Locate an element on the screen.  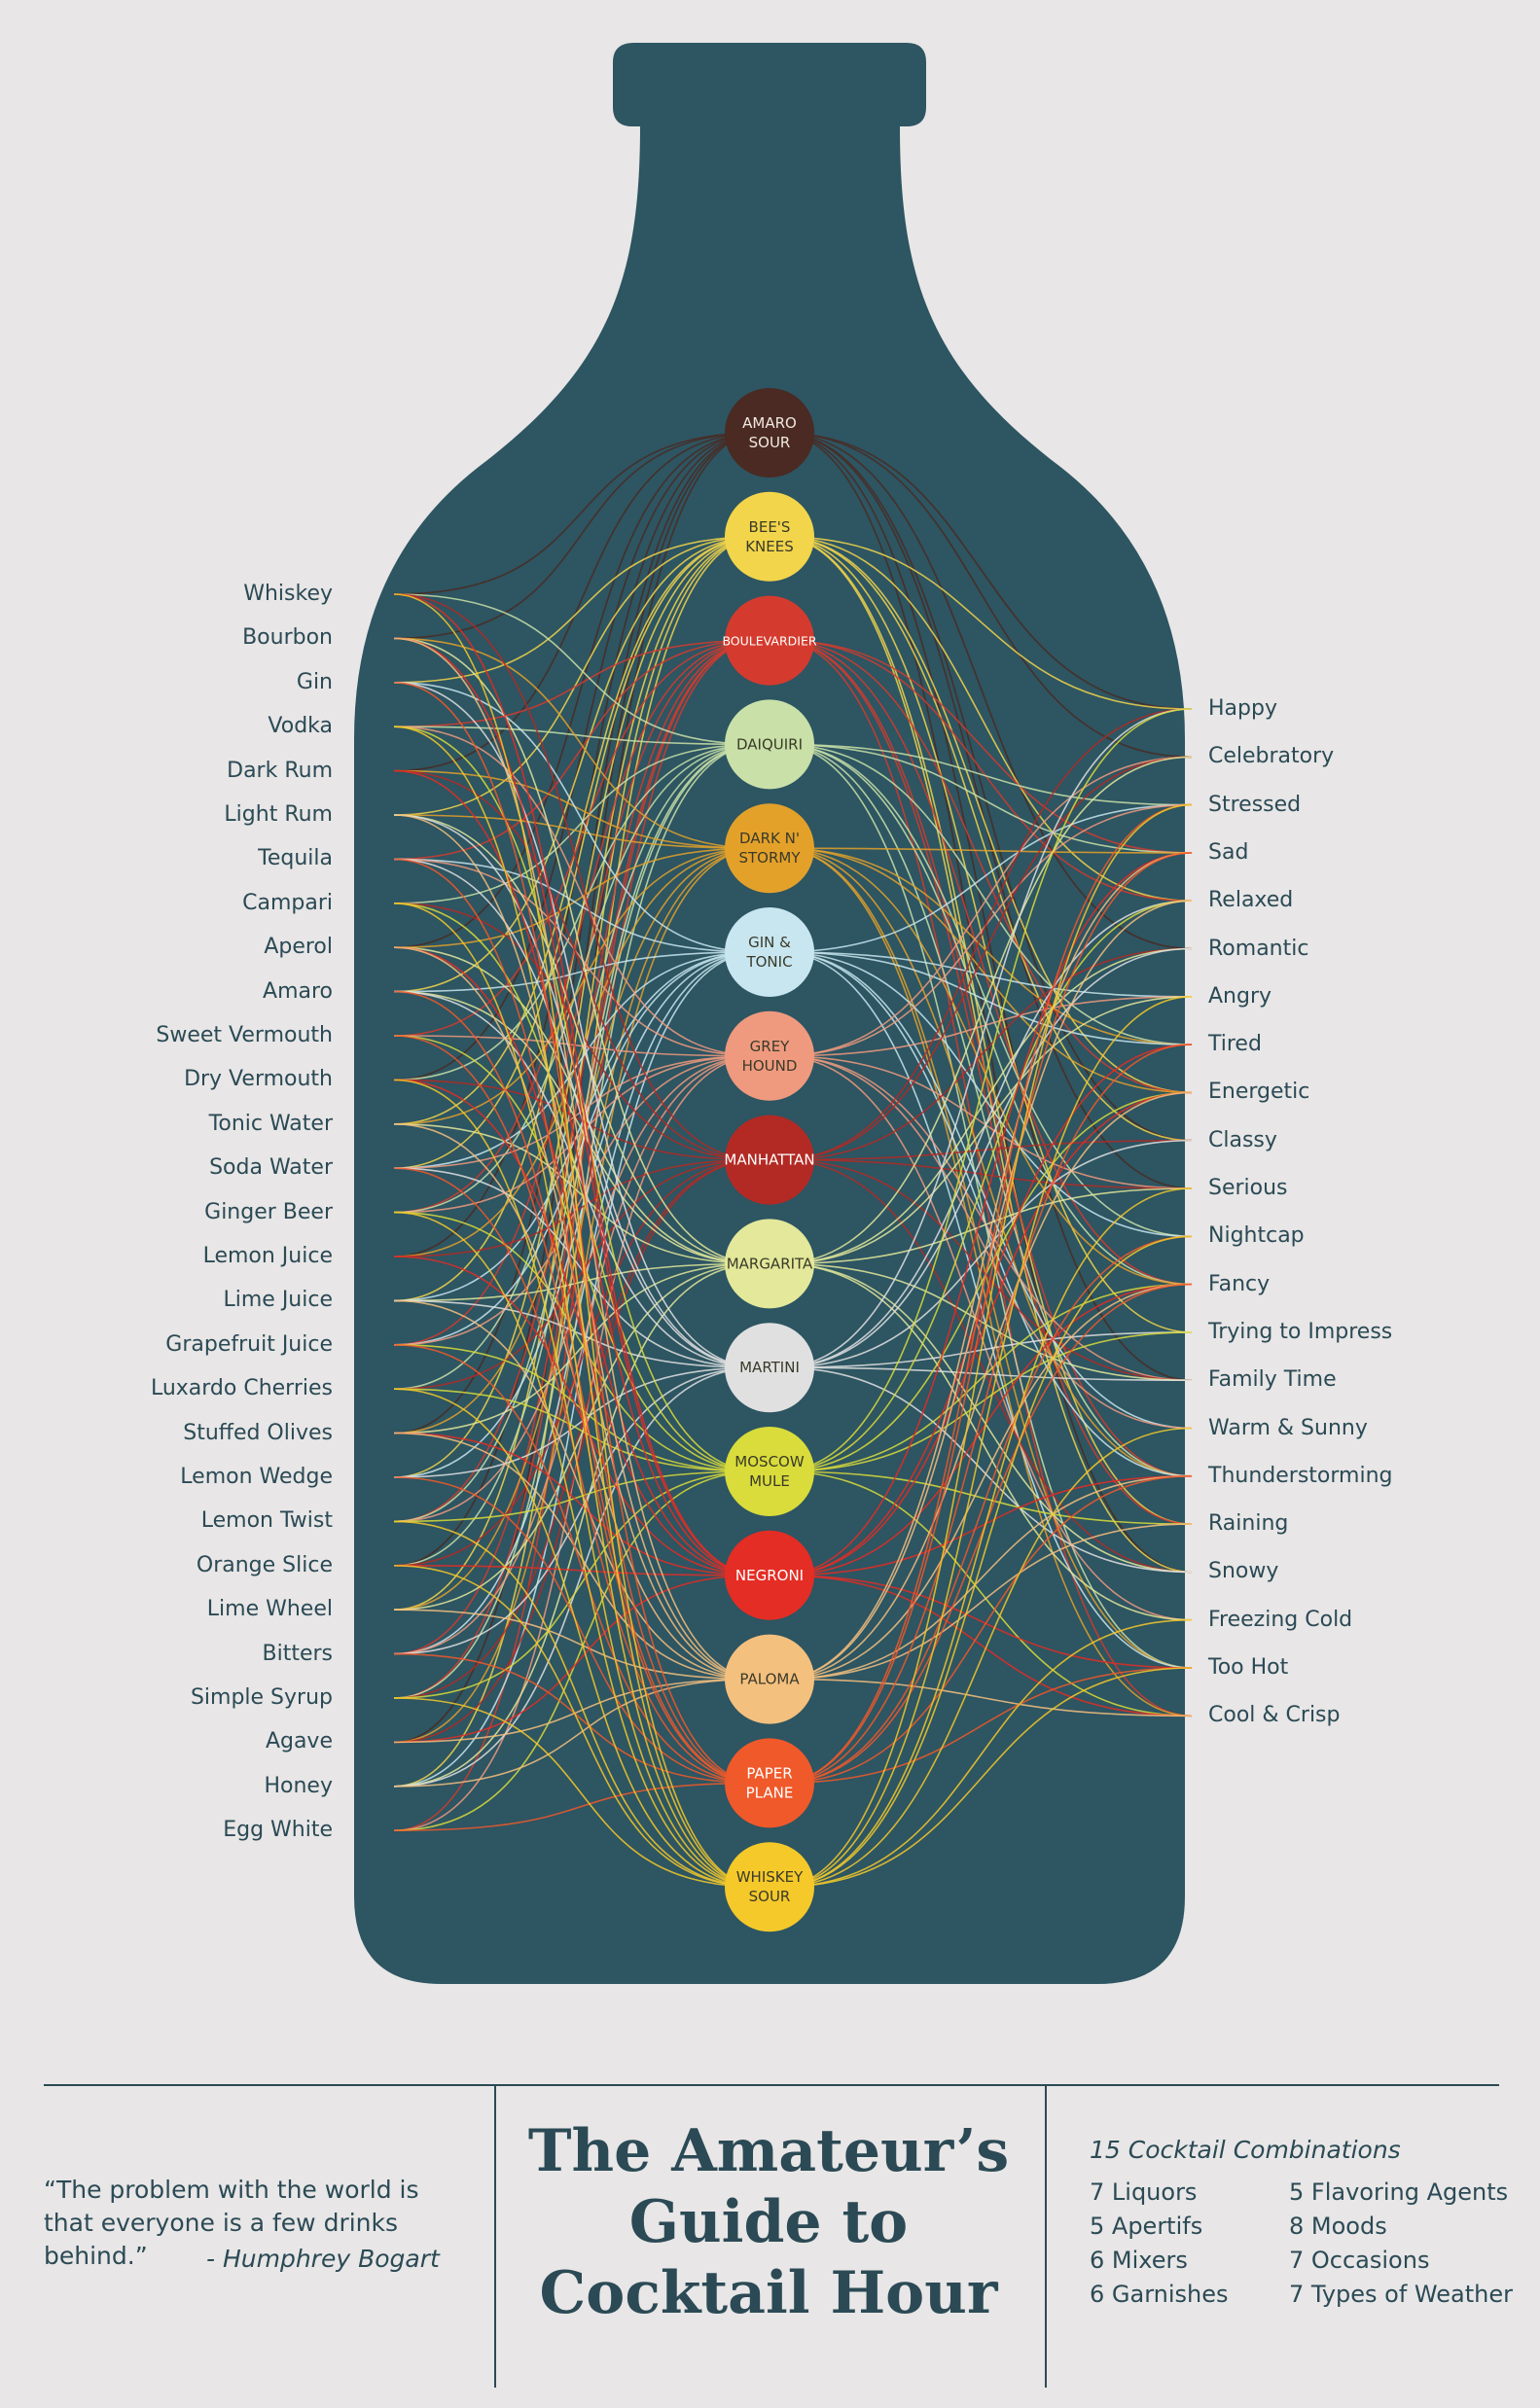
cocktail-name: STORMY is located at coordinates (769, 858).